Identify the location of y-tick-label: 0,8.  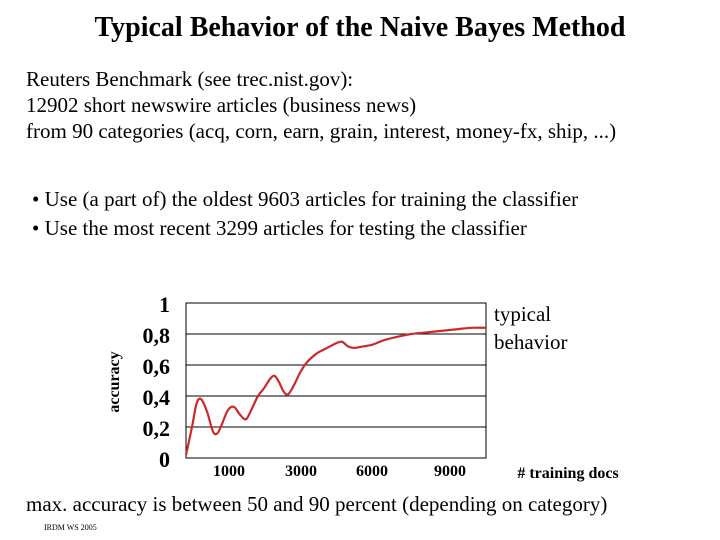
(157, 335).